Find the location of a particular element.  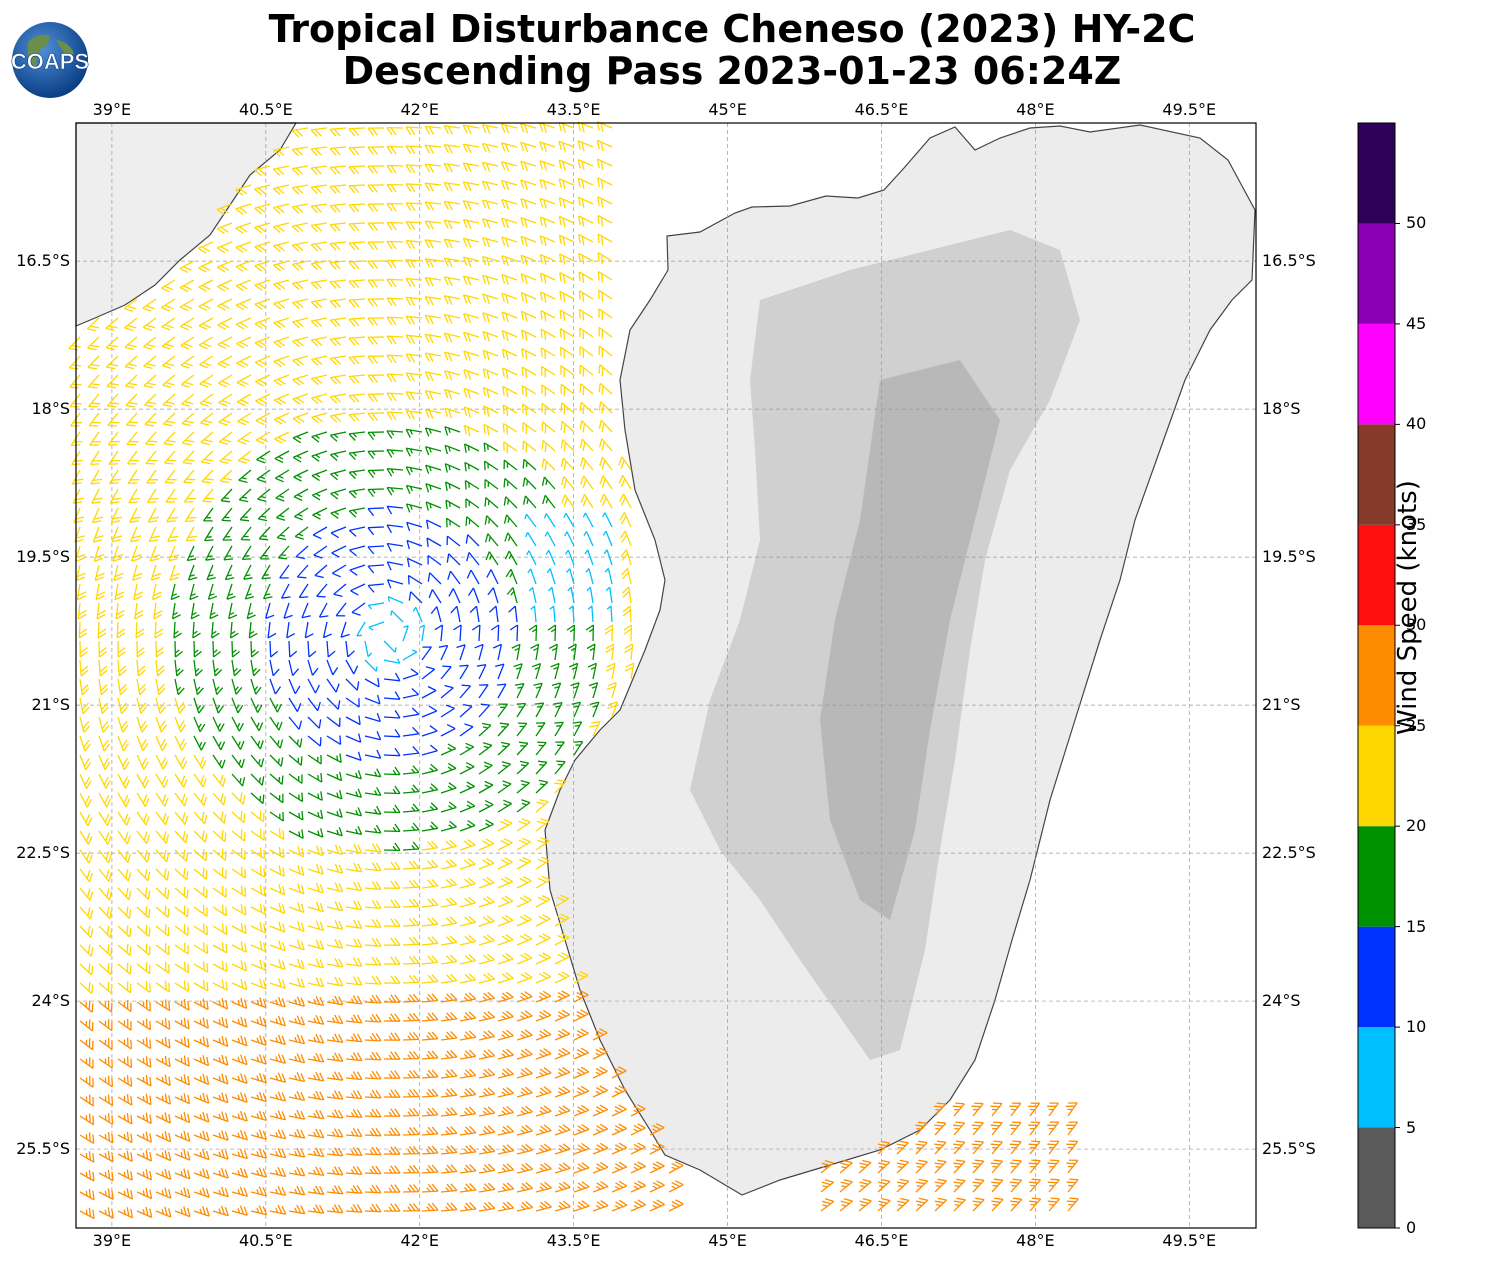

lat-tick-label-left: 22.5°S is located at coordinates (43, 853).